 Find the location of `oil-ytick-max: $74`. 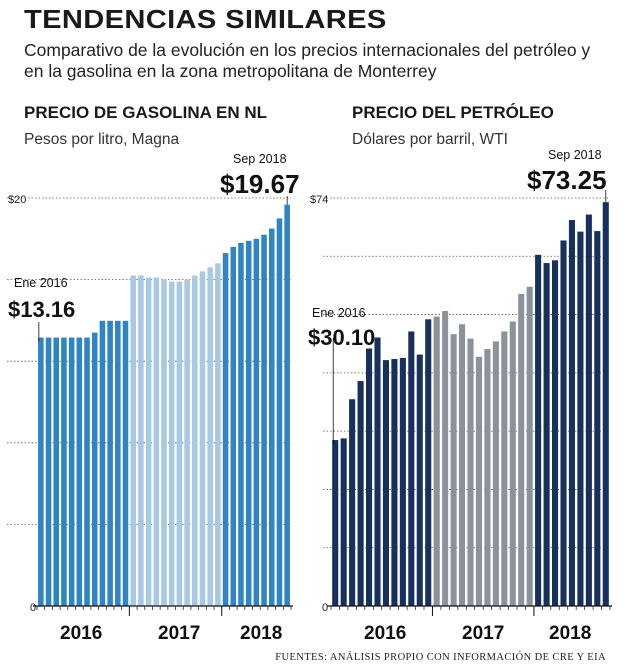

oil-ytick-max: $74 is located at coordinates (319, 200).